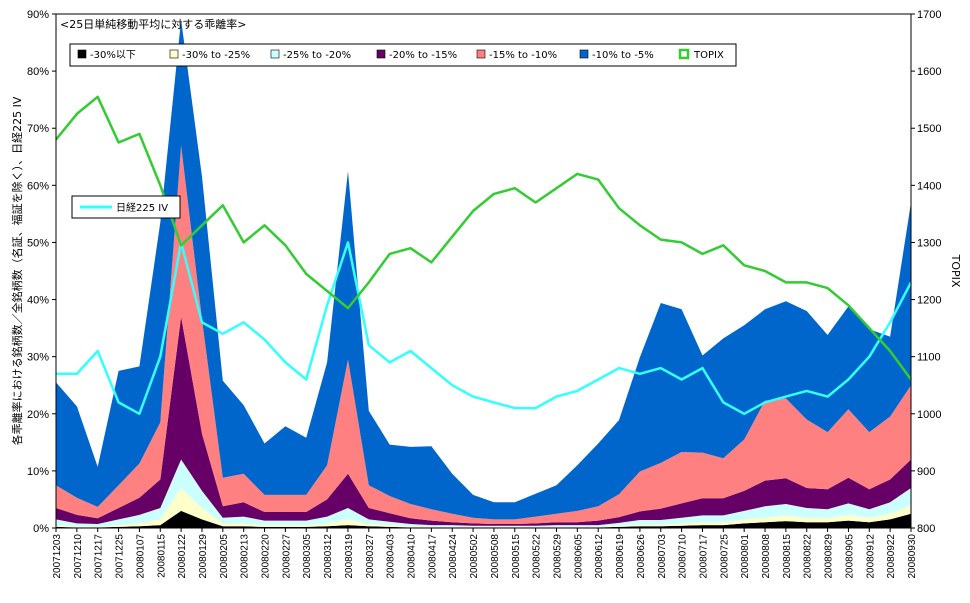  What do you see at coordinates (266, 556) in the screenshot?
I see `xtick-label: 20080220` at bounding box center [266, 556].